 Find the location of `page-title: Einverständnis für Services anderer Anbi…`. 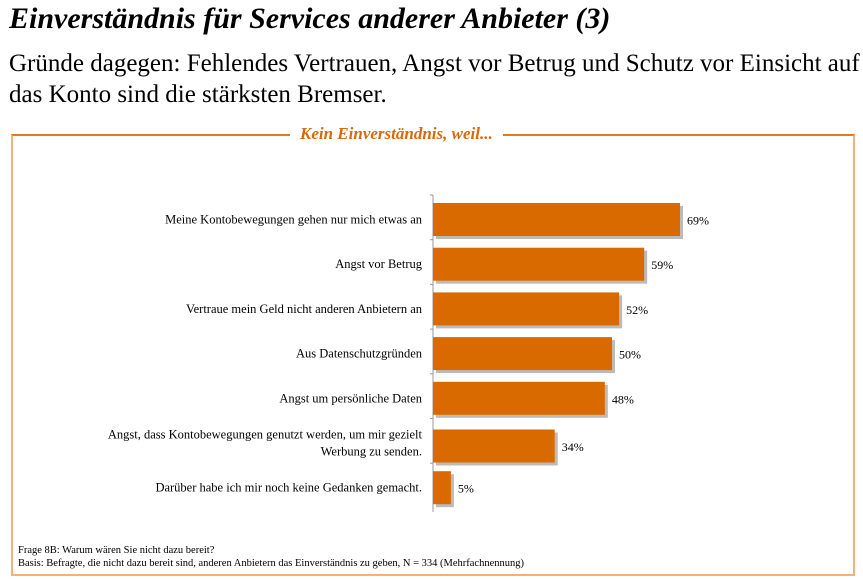

page-title: Einverständnis für Services anderer Anbi… is located at coordinates (310, 18).